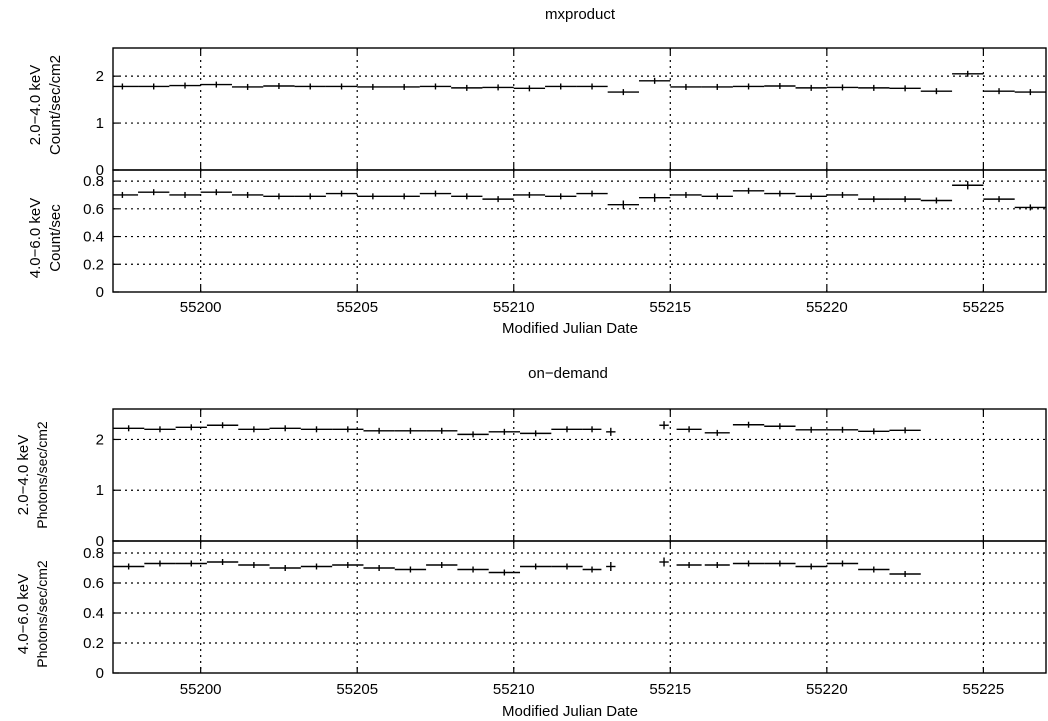  I want to click on on-demand-x-tick-label: 55210, so click(514, 689).